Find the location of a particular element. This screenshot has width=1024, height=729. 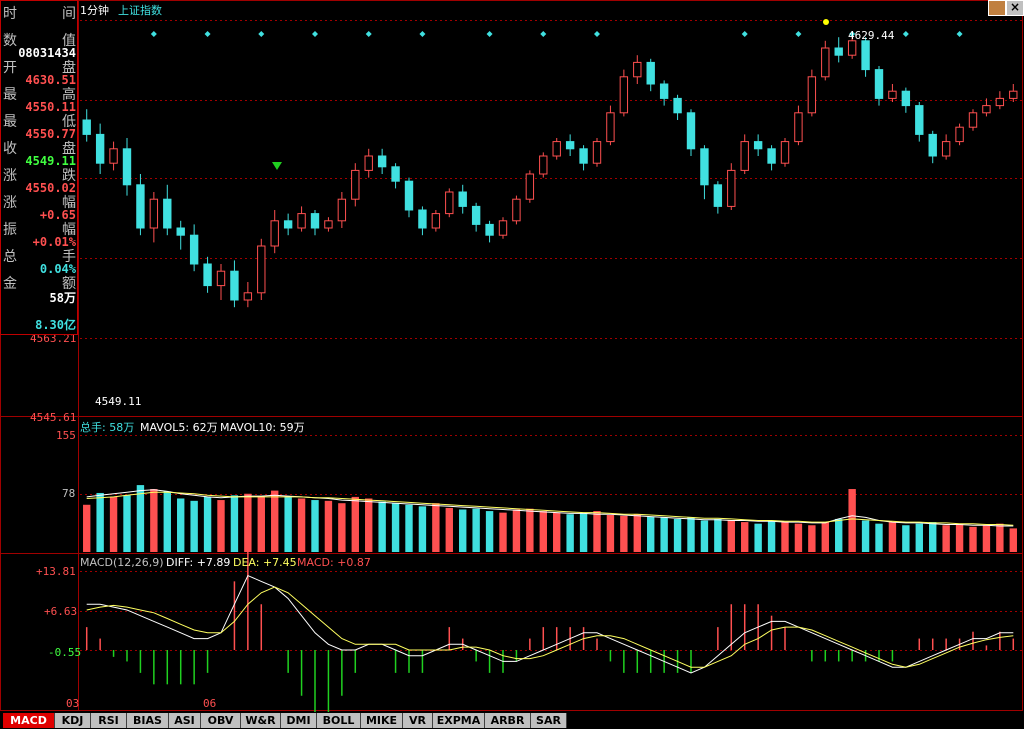

macd-dea: DEA: +7.45 is located at coordinates (265, 562).